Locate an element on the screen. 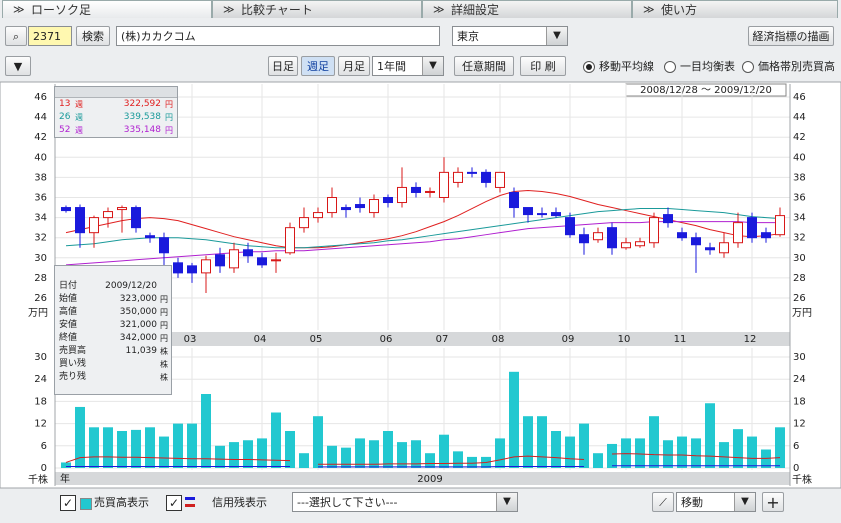  legend-period: 52 is located at coordinates (65, 130).